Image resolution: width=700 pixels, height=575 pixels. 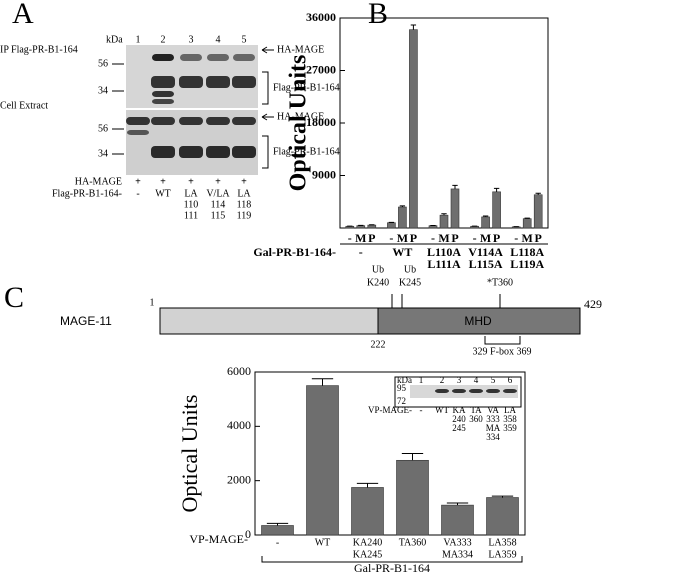 I want to click on bracket, so click(x=265, y=152).